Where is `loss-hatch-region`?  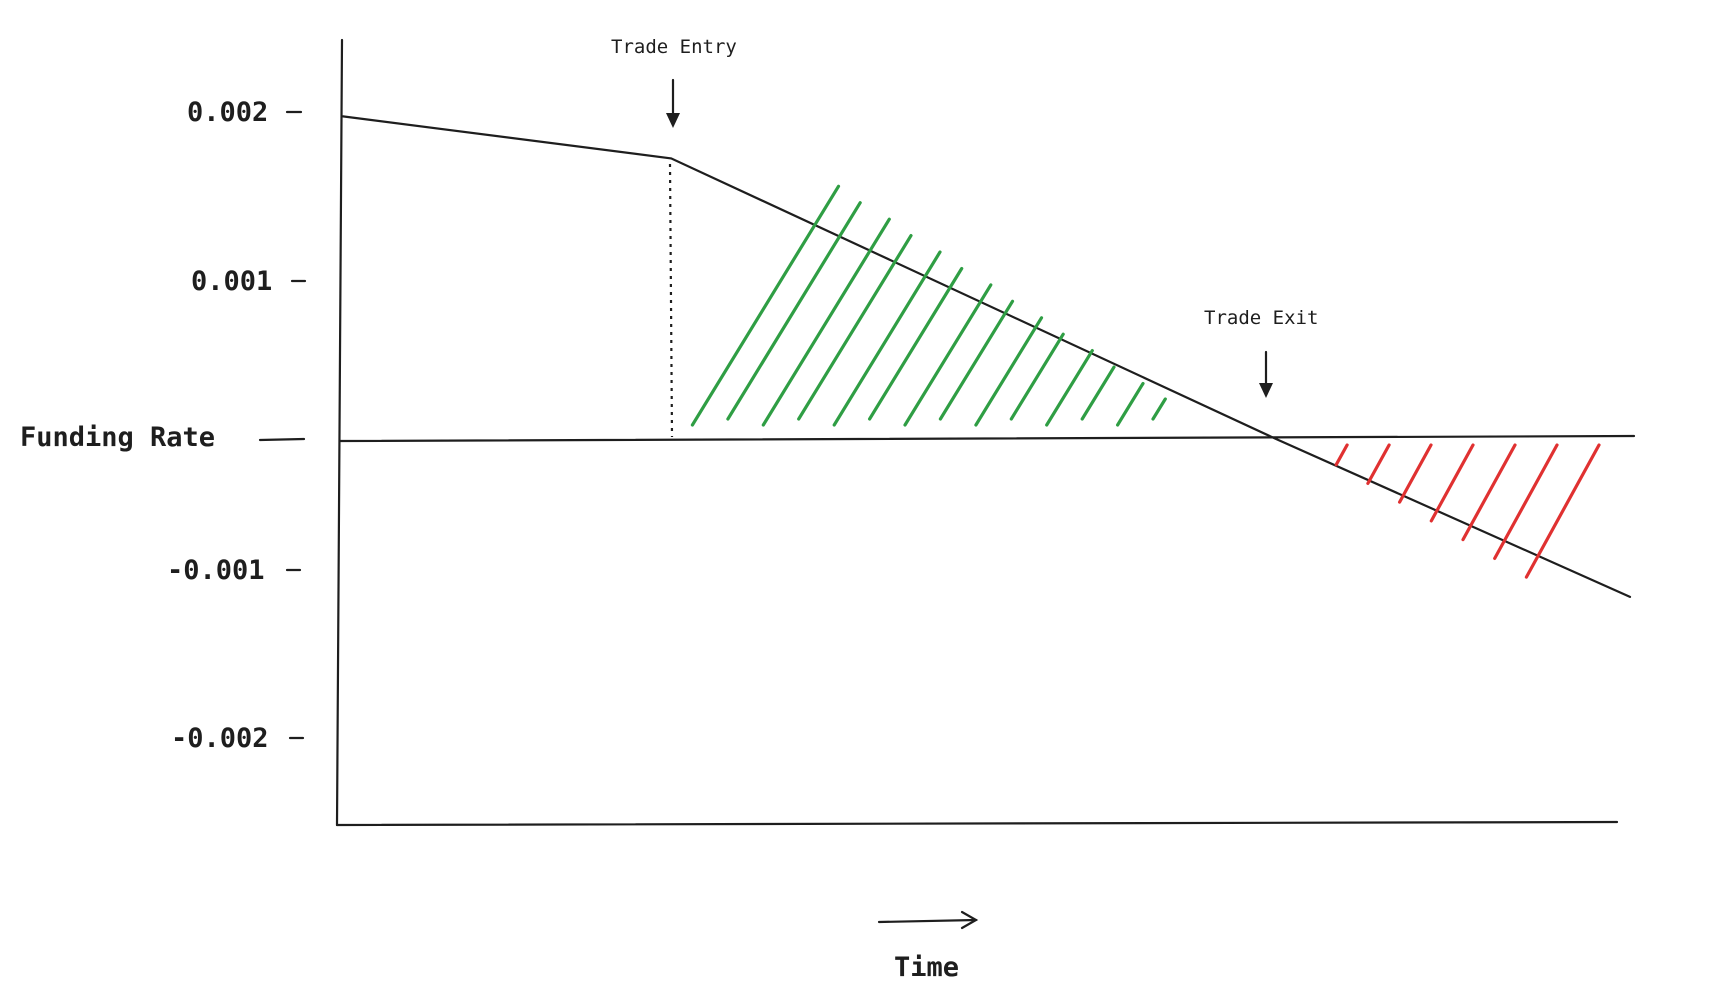 loss-hatch-region is located at coordinates (1467, 511).